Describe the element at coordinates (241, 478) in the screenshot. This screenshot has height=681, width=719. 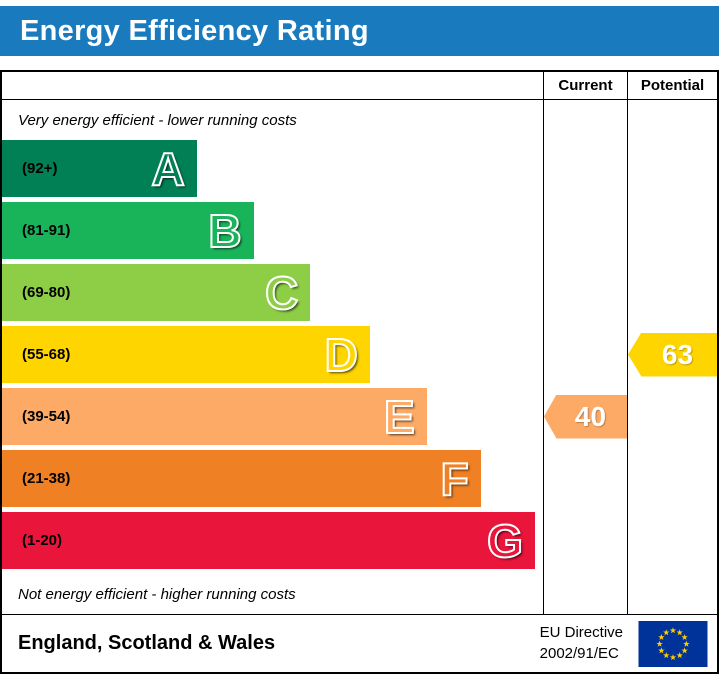
I see `band-bar-f: (21-38) F` at that location.